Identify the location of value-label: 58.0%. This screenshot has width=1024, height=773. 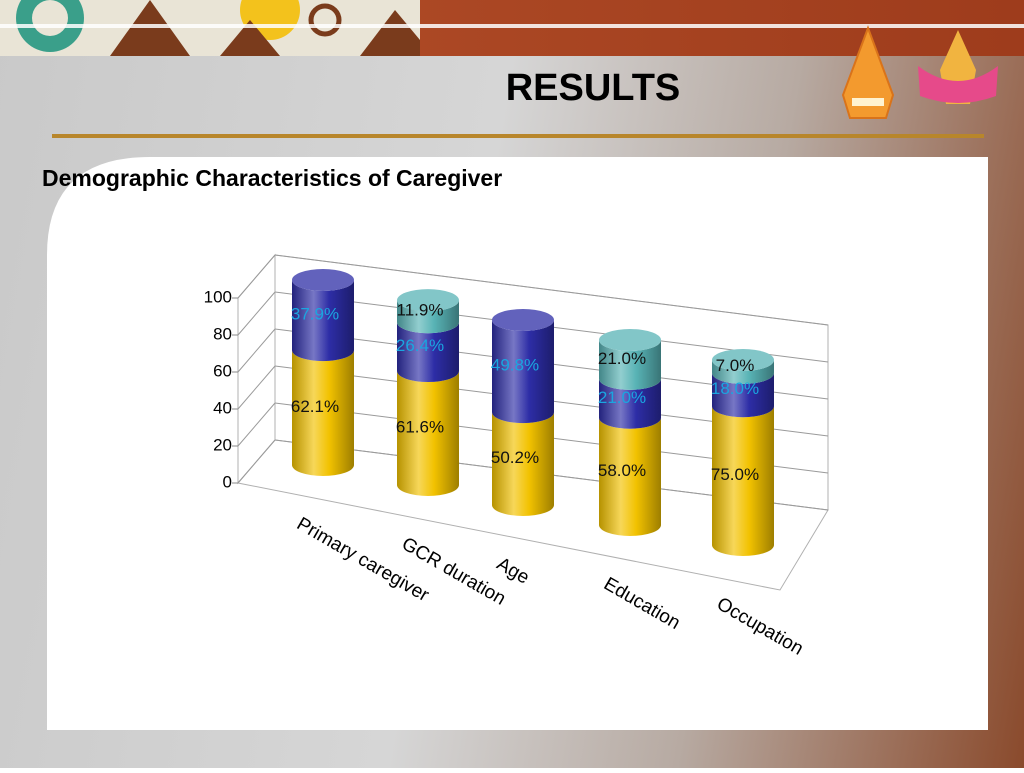
(622, 470).